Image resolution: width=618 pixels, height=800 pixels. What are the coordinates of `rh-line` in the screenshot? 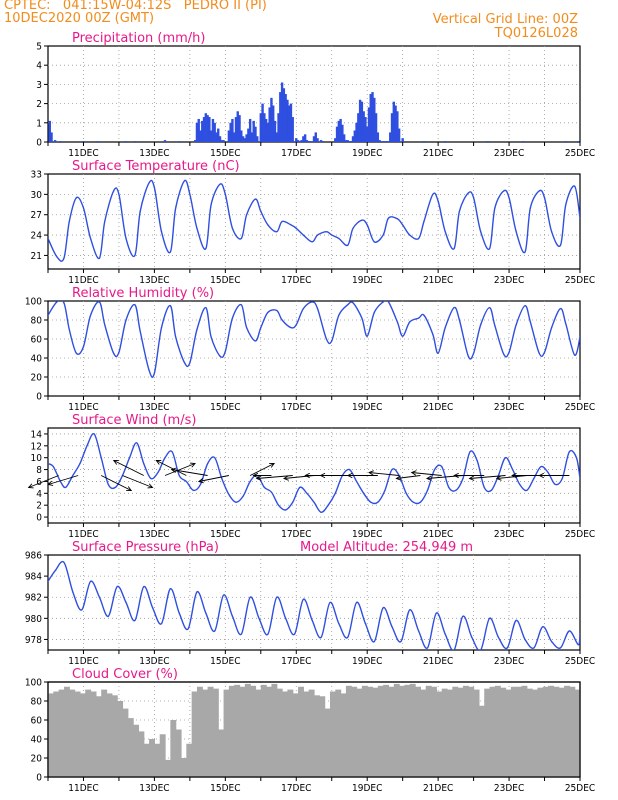 It's located at (314, 339).